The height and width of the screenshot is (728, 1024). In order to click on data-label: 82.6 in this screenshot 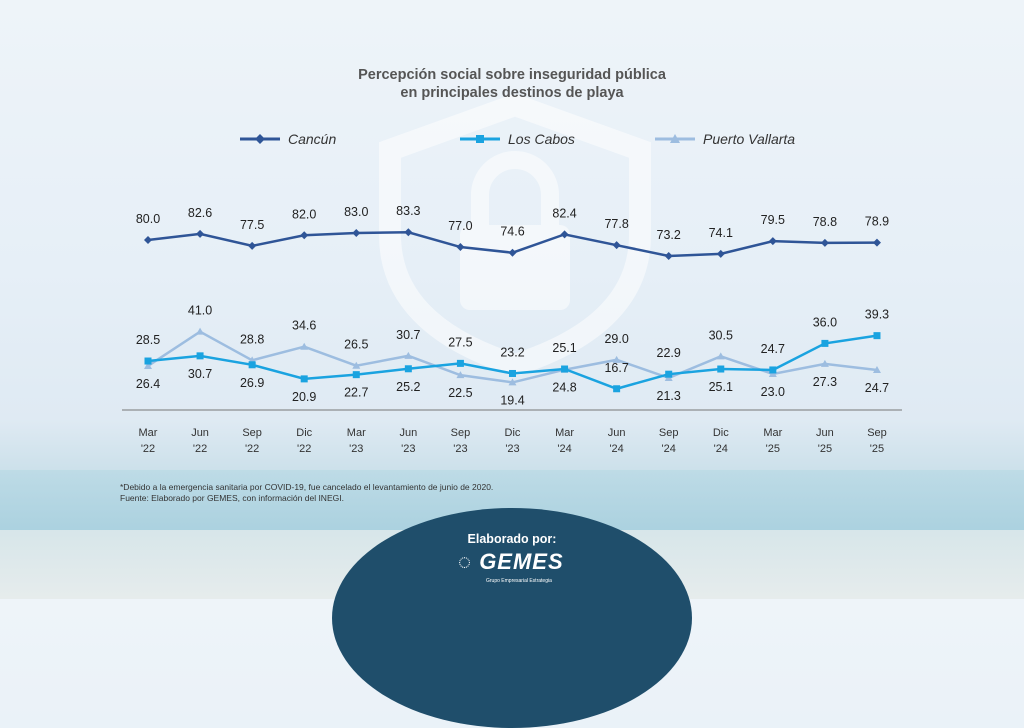, I will do `click(200, 213)`.